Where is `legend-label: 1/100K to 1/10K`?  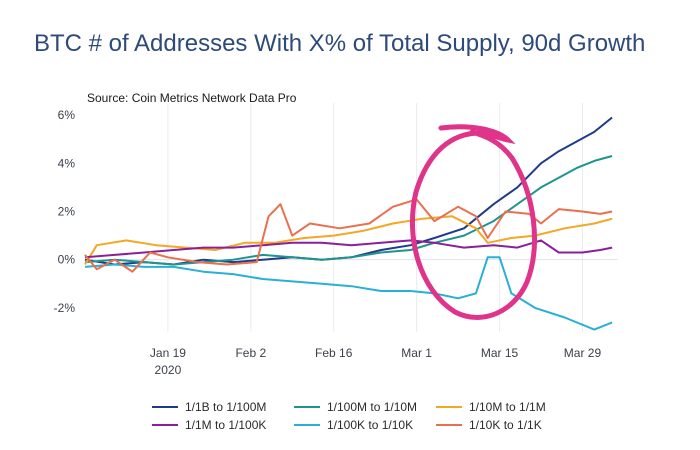
legend-label: 1/100K to 1/10K is located at coordinates (370, 425).